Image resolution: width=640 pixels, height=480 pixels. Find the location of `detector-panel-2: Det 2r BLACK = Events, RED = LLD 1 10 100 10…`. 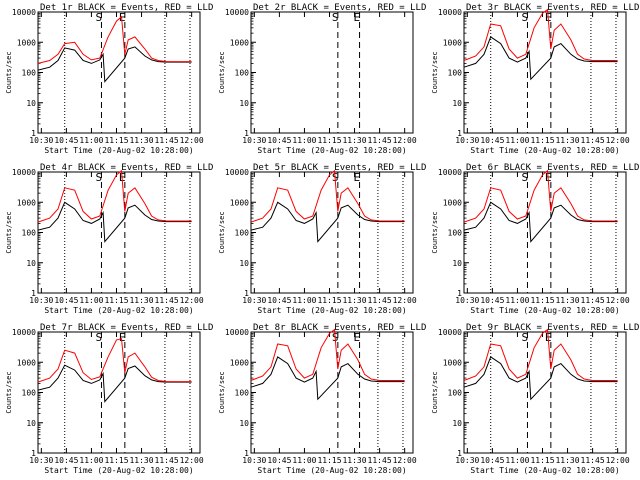

detector-panel-2: Det 2r BLACK = Events, RED = LLD 1 10 100 10… is located at coordinates (319, 80).